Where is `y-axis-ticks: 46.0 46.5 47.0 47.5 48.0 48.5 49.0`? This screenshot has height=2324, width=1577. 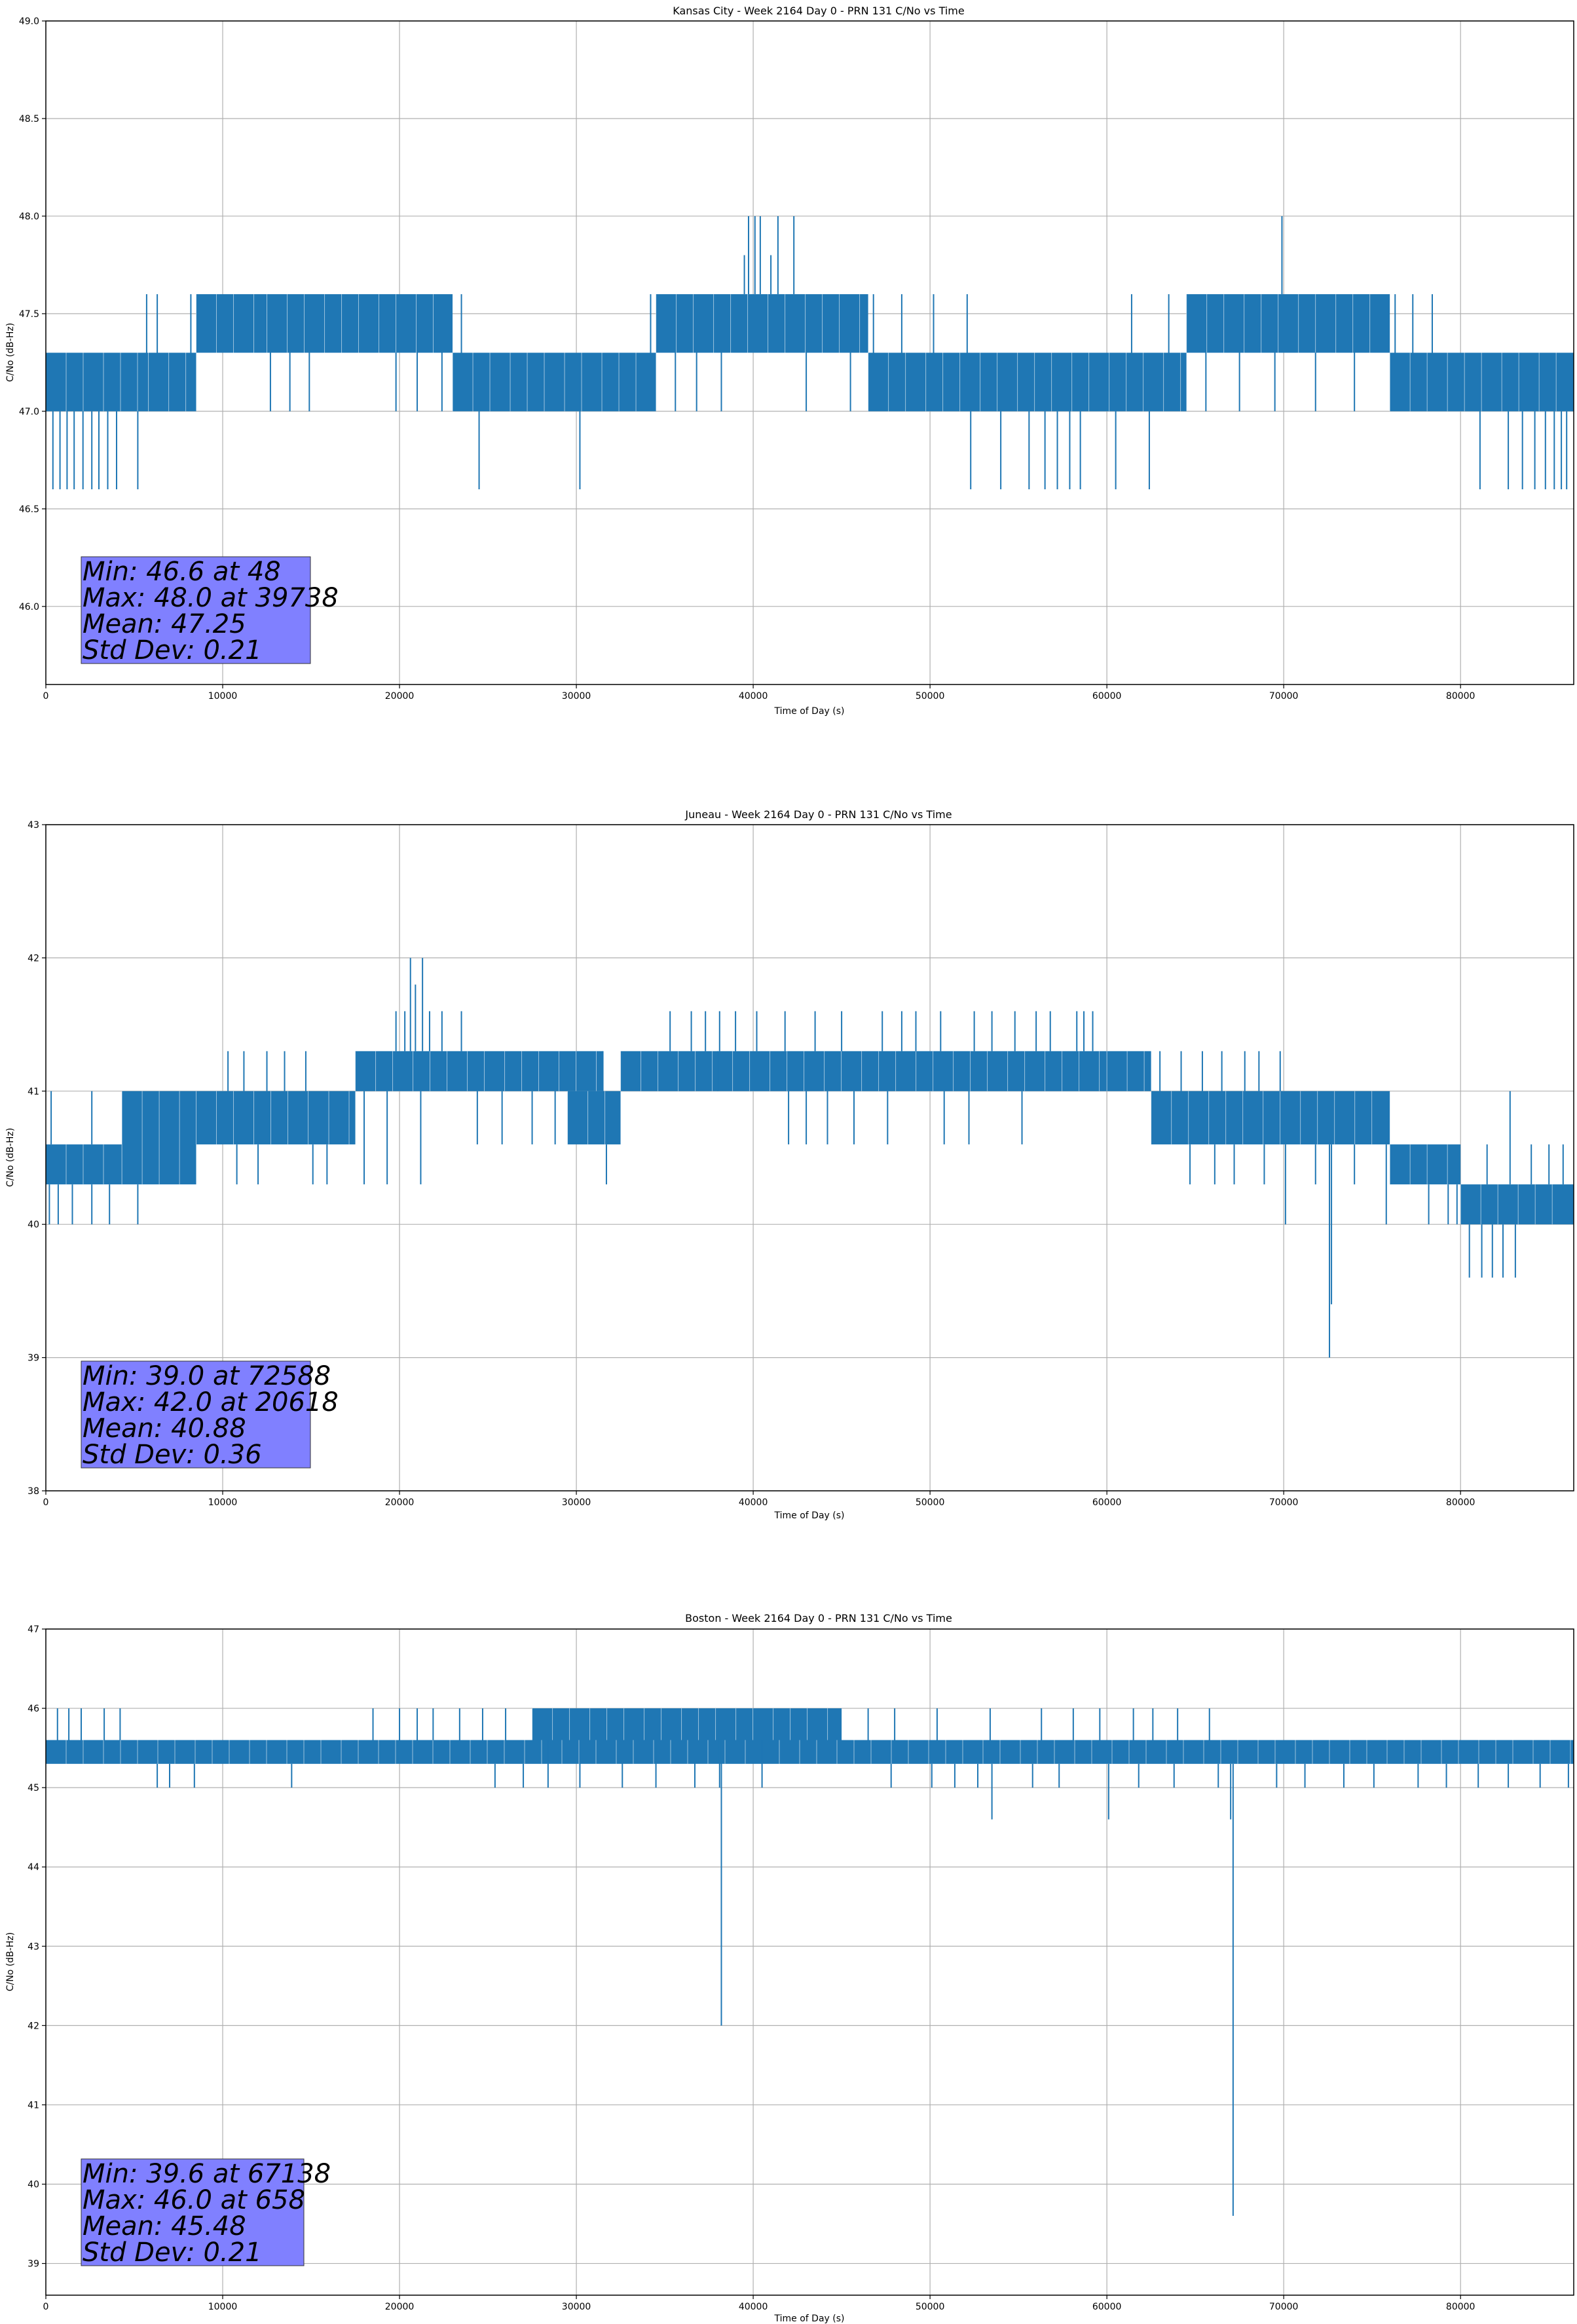
y-axis-ticks: 46.0 46.5 47.0 47.5 48.0 48.5 49.0 is located at coordinates (32, 314).